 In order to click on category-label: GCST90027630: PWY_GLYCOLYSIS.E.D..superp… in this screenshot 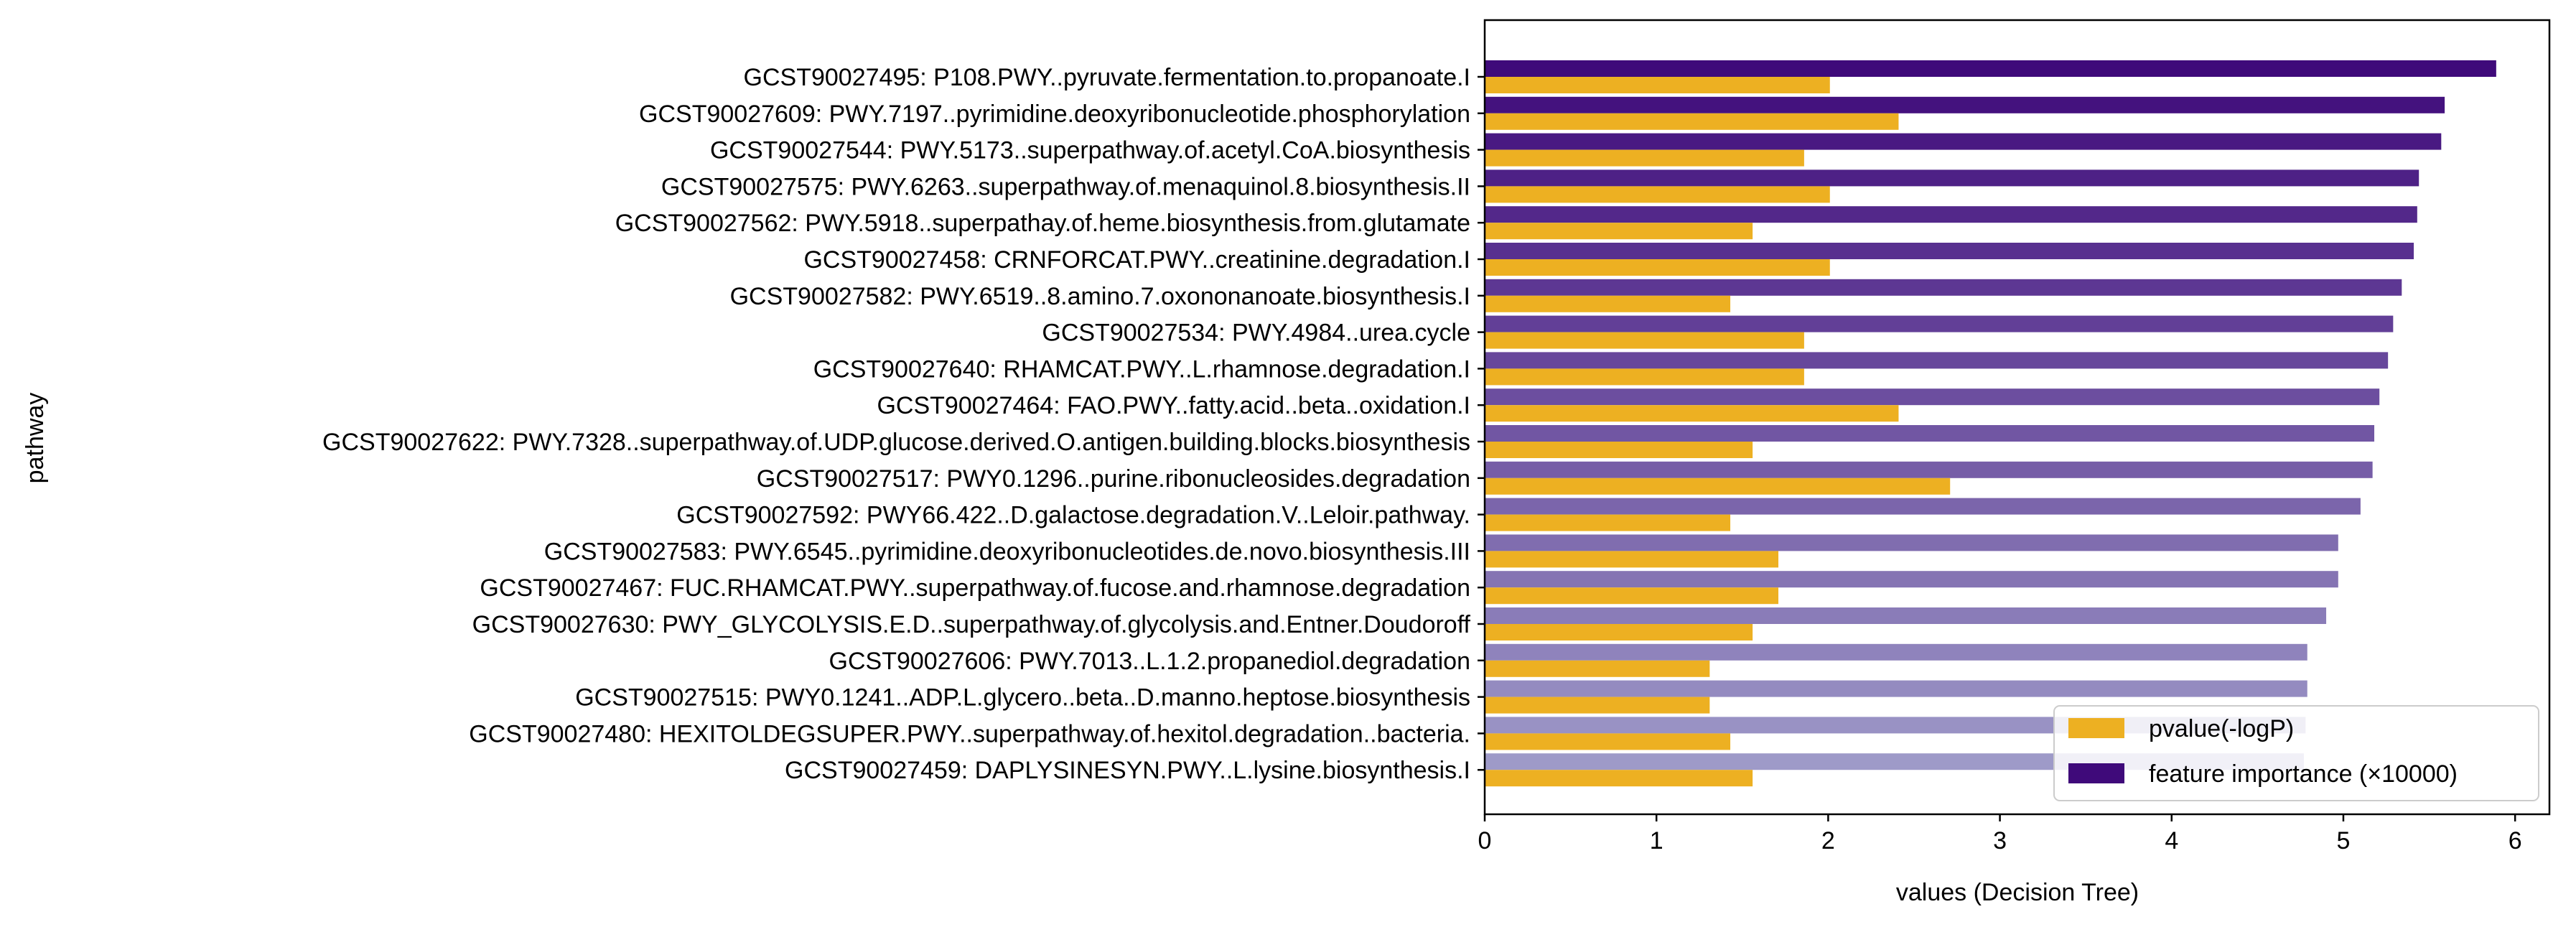, I will do `click(971, 624)`.